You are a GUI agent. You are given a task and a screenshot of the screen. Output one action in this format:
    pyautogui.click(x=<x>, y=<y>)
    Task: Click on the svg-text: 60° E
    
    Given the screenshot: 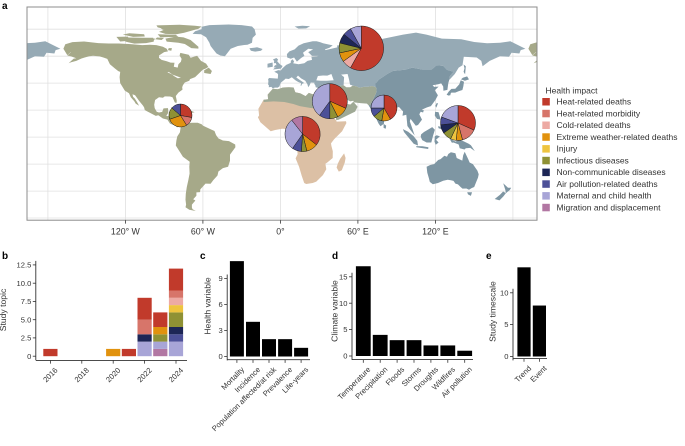 What is the action you would take?
    pyautogui.click(x=358, y=231)
    